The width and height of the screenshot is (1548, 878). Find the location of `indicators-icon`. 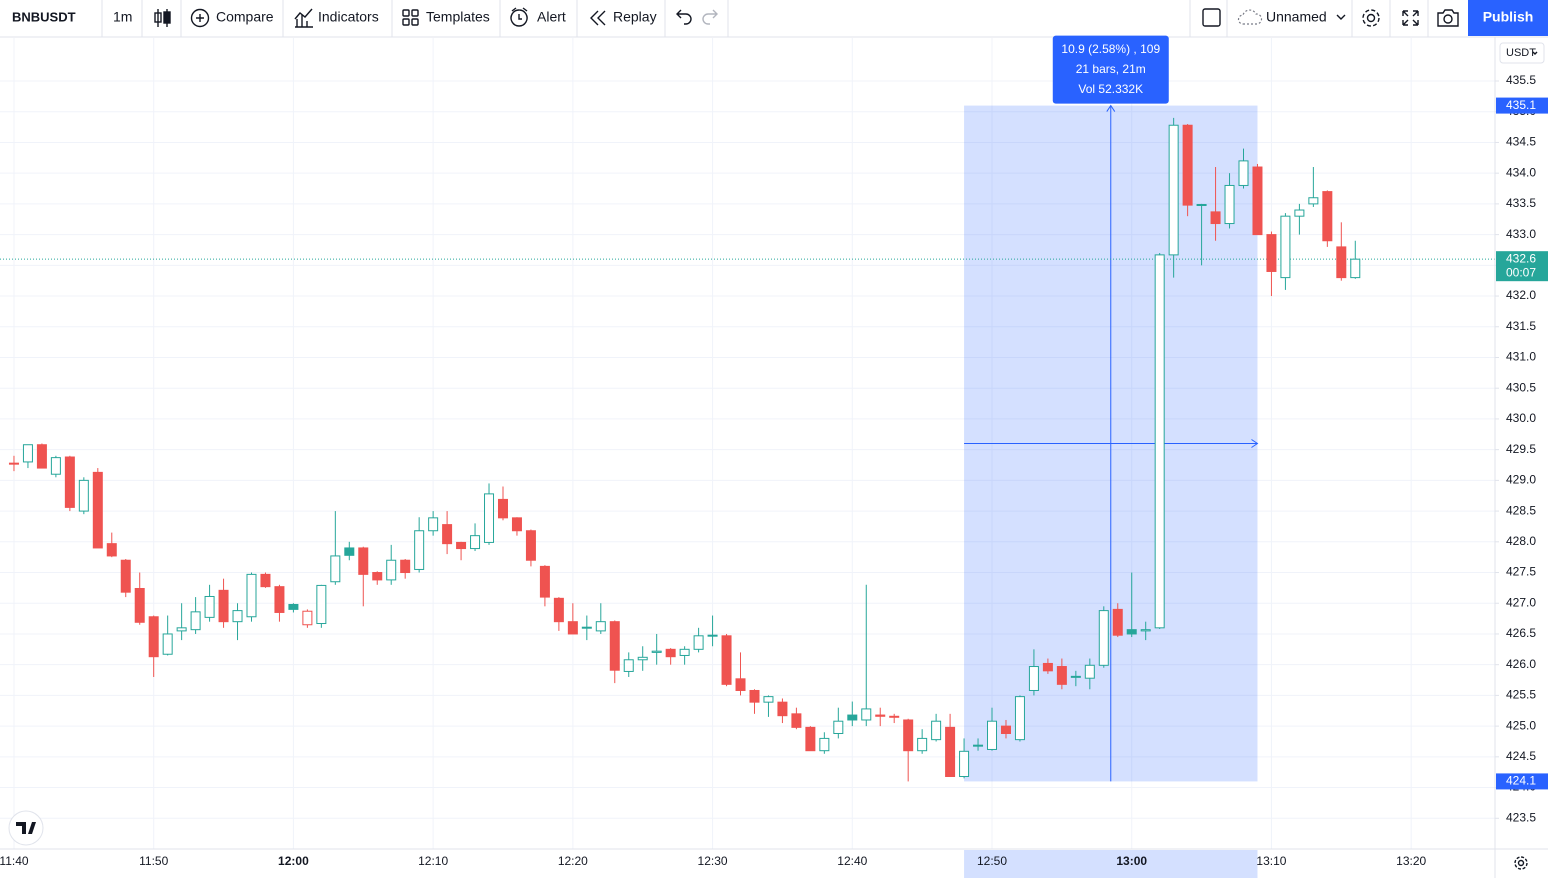

indicators-icon is located at coordinates (303, 18).